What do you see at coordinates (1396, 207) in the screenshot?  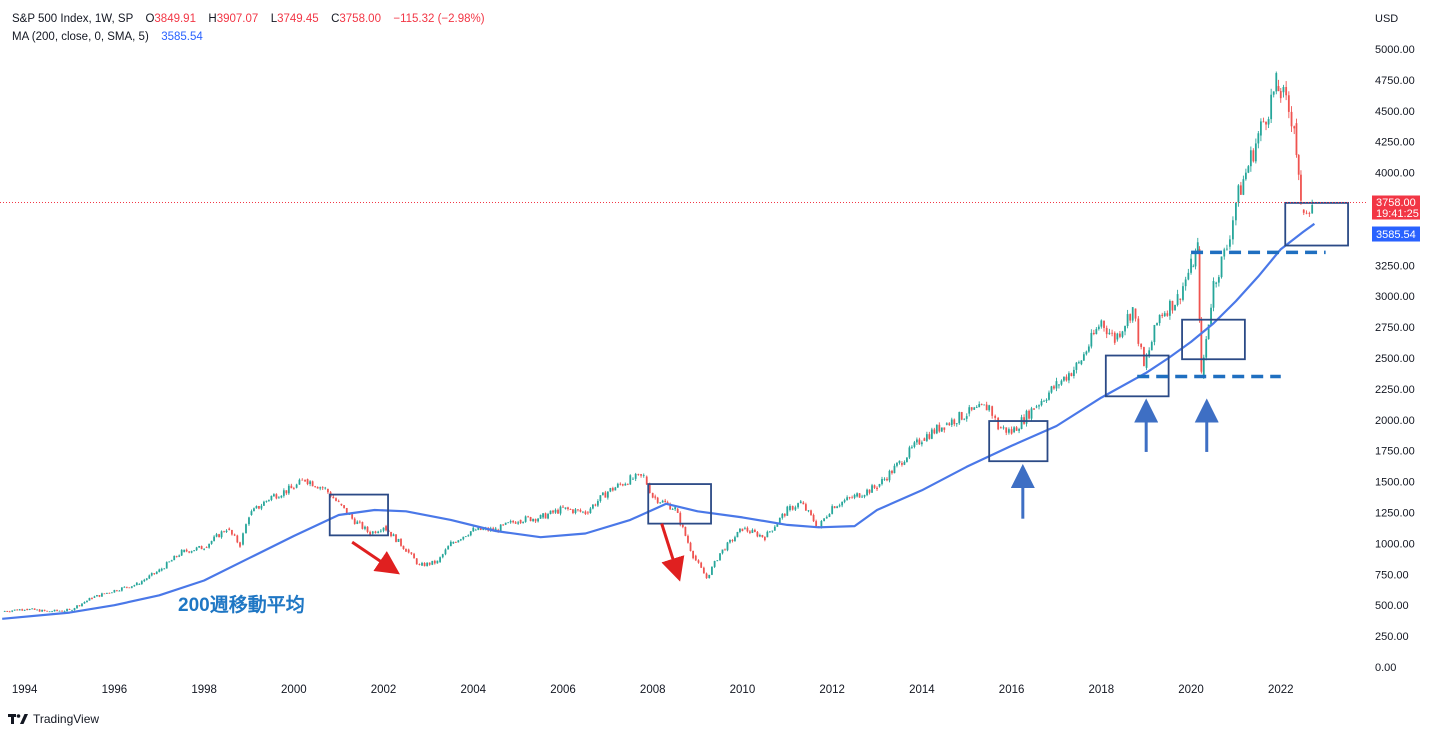 I see `last-price-badge` at bounding box center [1396, 207].